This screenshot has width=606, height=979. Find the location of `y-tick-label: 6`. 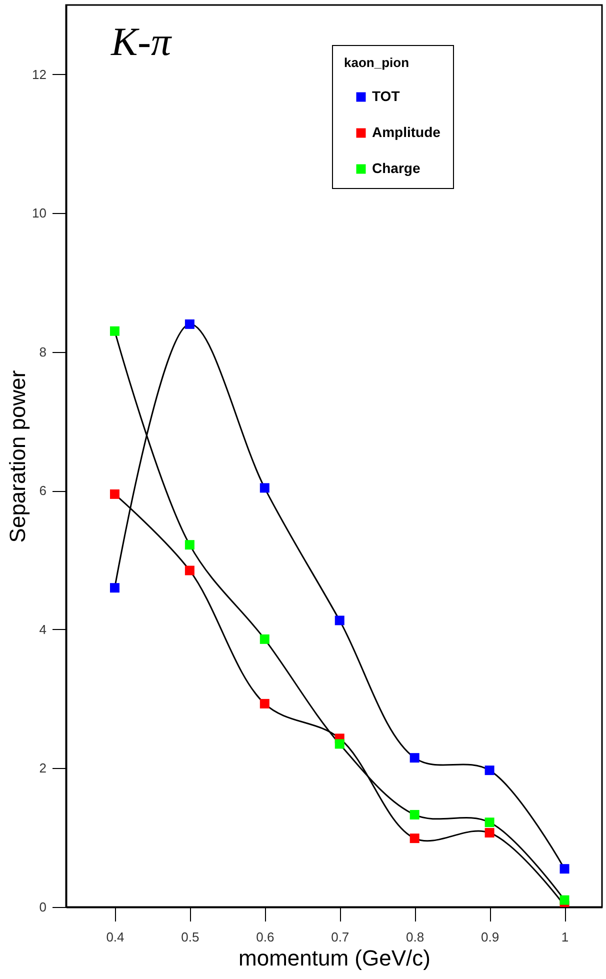

y-tick-label: 6 is located at coordinates (42, 490).